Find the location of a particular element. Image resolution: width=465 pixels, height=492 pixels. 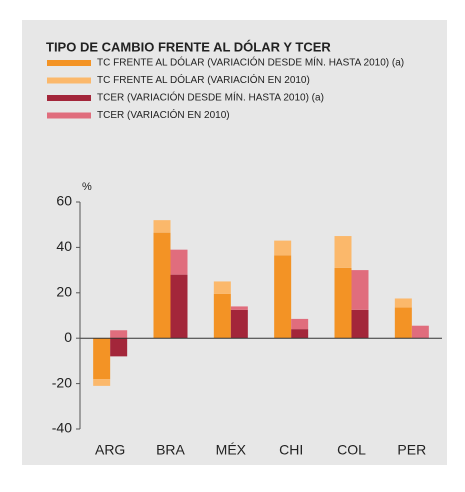

x-tick-label: PER is located at coordinates (411, 450).